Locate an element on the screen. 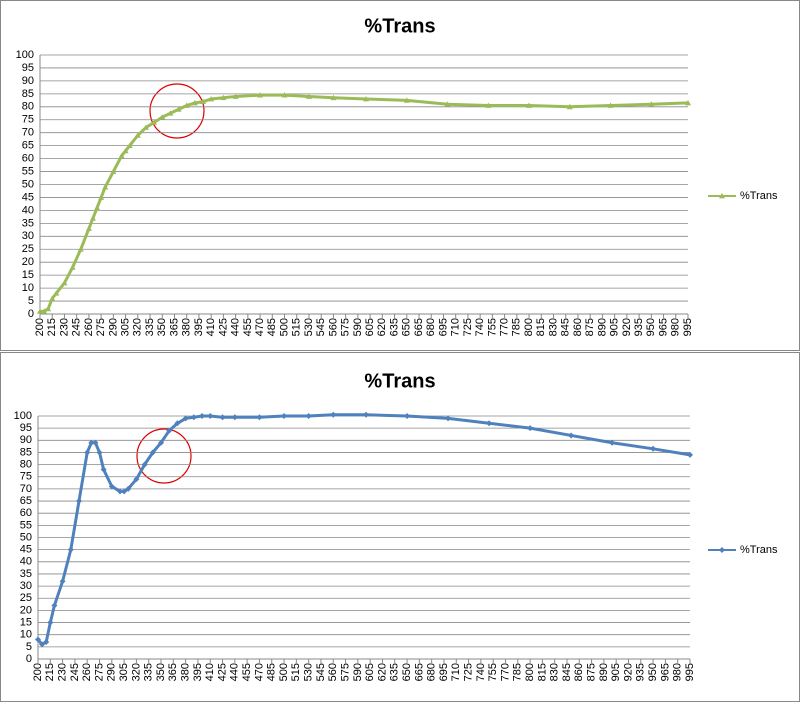 The image size is (801, 703). y-tick-label: 45 is located at coordinates (28, 197).